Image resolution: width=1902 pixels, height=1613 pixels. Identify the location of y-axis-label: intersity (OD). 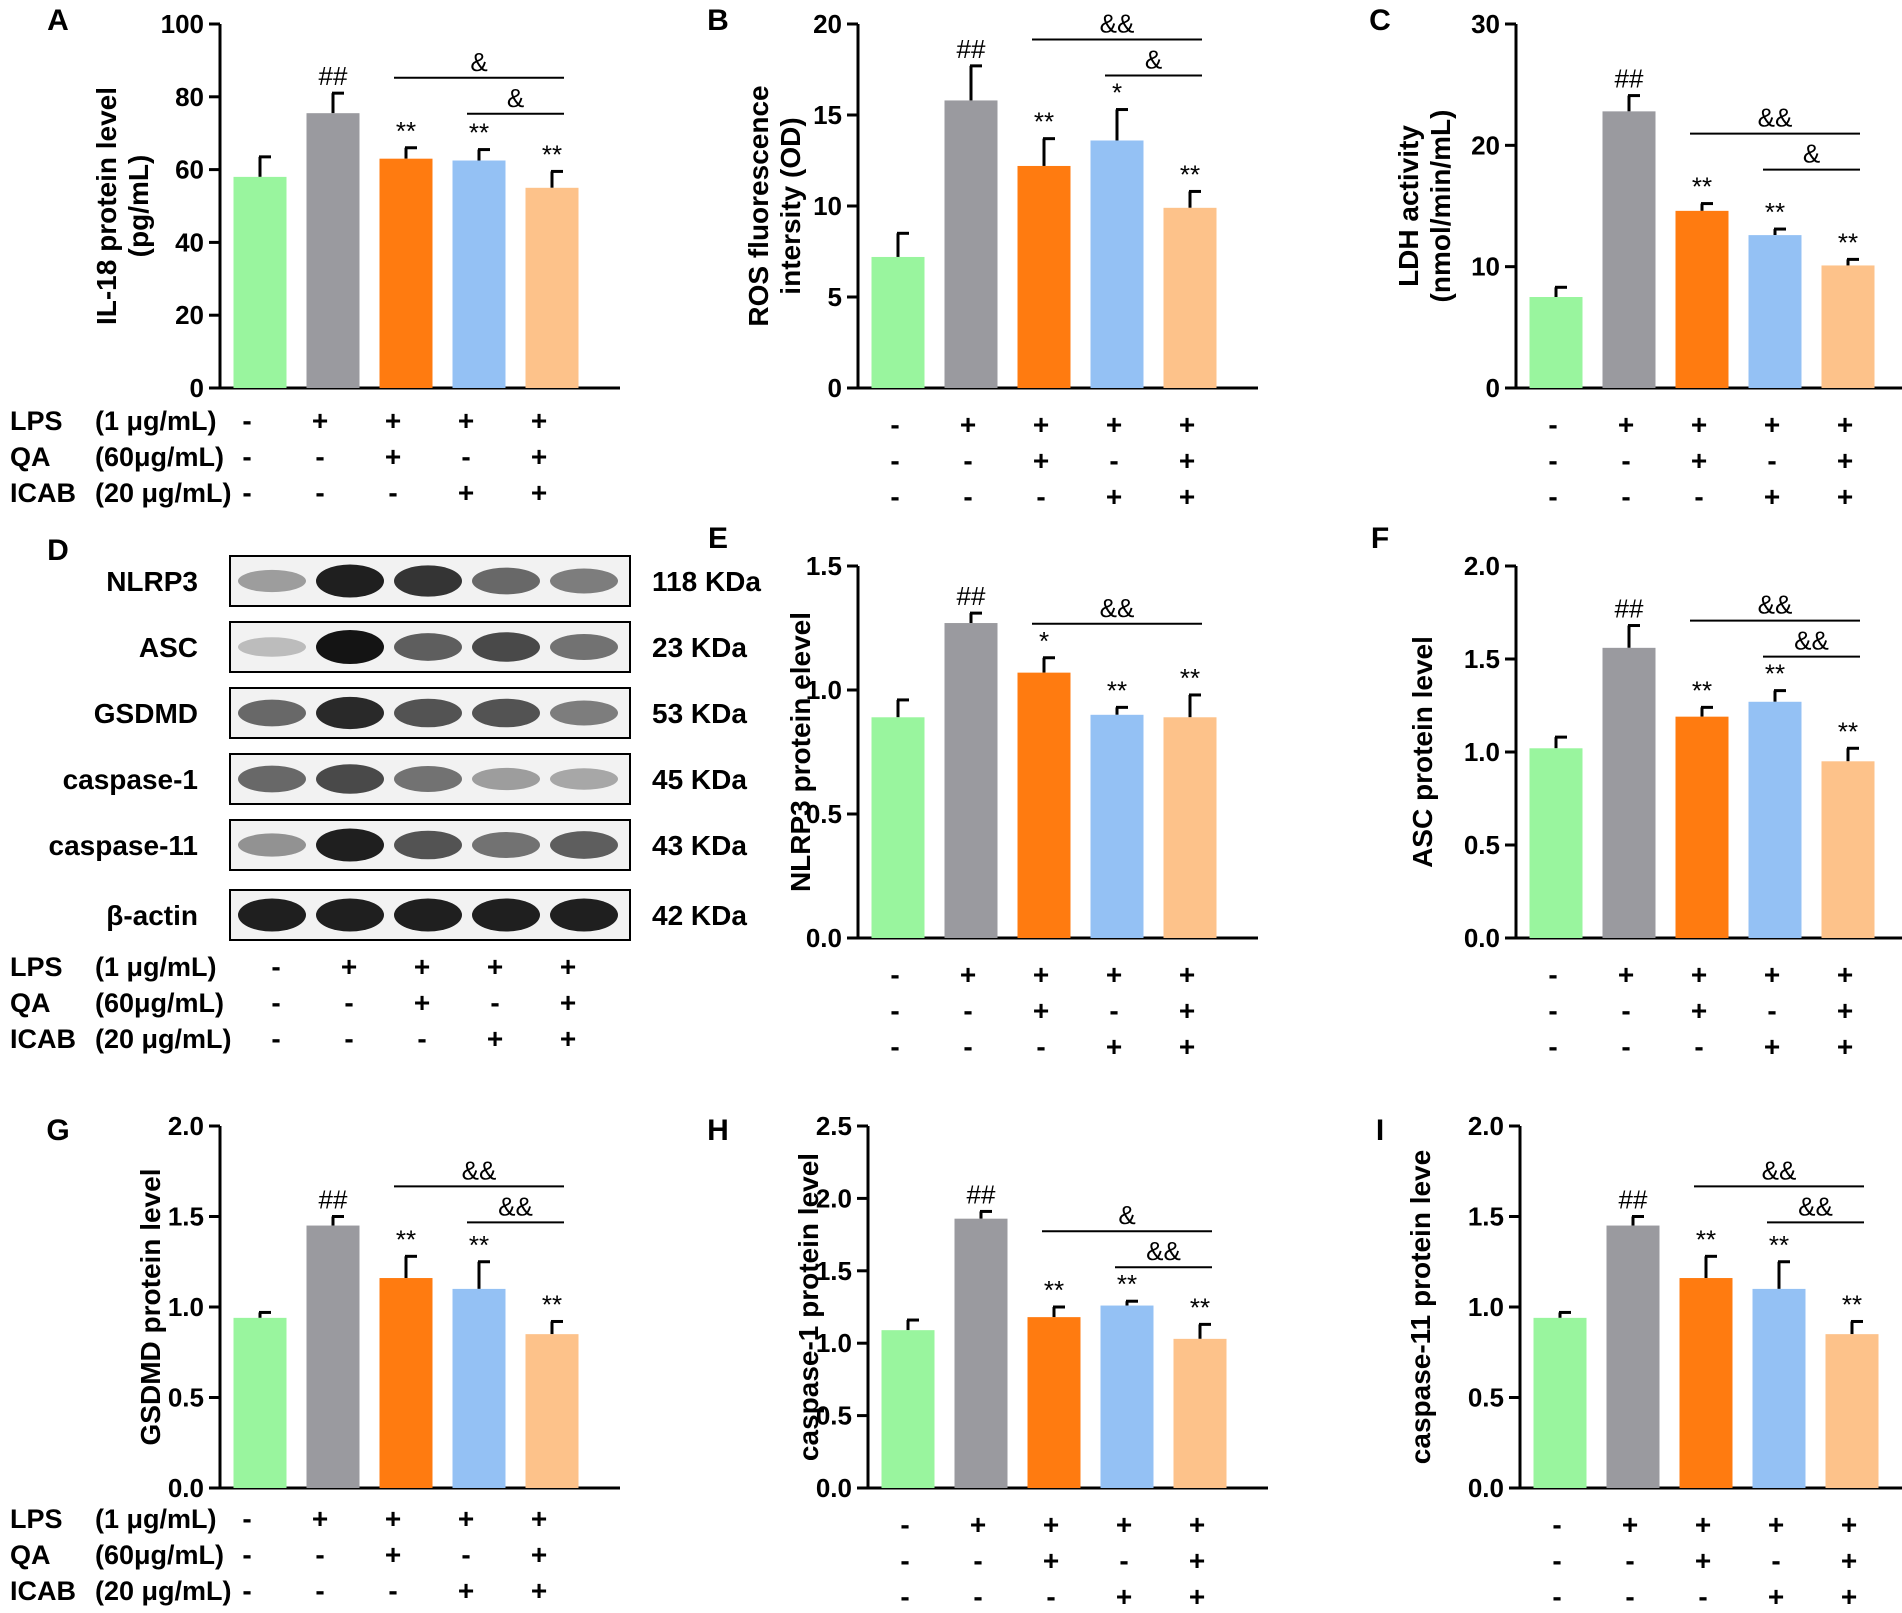
(790, 205).